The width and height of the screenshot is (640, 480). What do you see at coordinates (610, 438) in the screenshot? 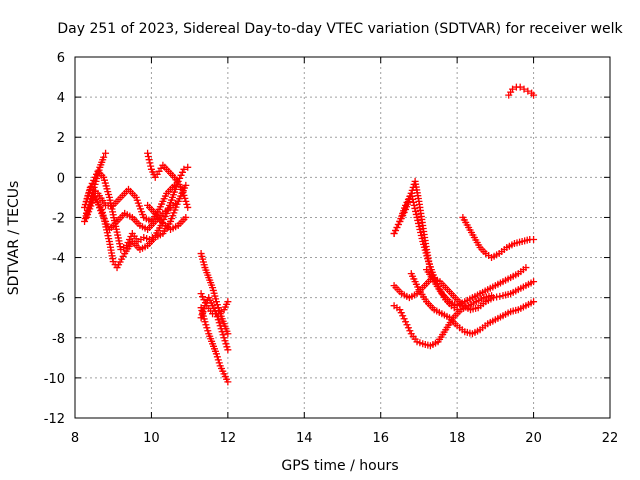
I see `x-tick-label: 22` at bounding box center [610, 438].